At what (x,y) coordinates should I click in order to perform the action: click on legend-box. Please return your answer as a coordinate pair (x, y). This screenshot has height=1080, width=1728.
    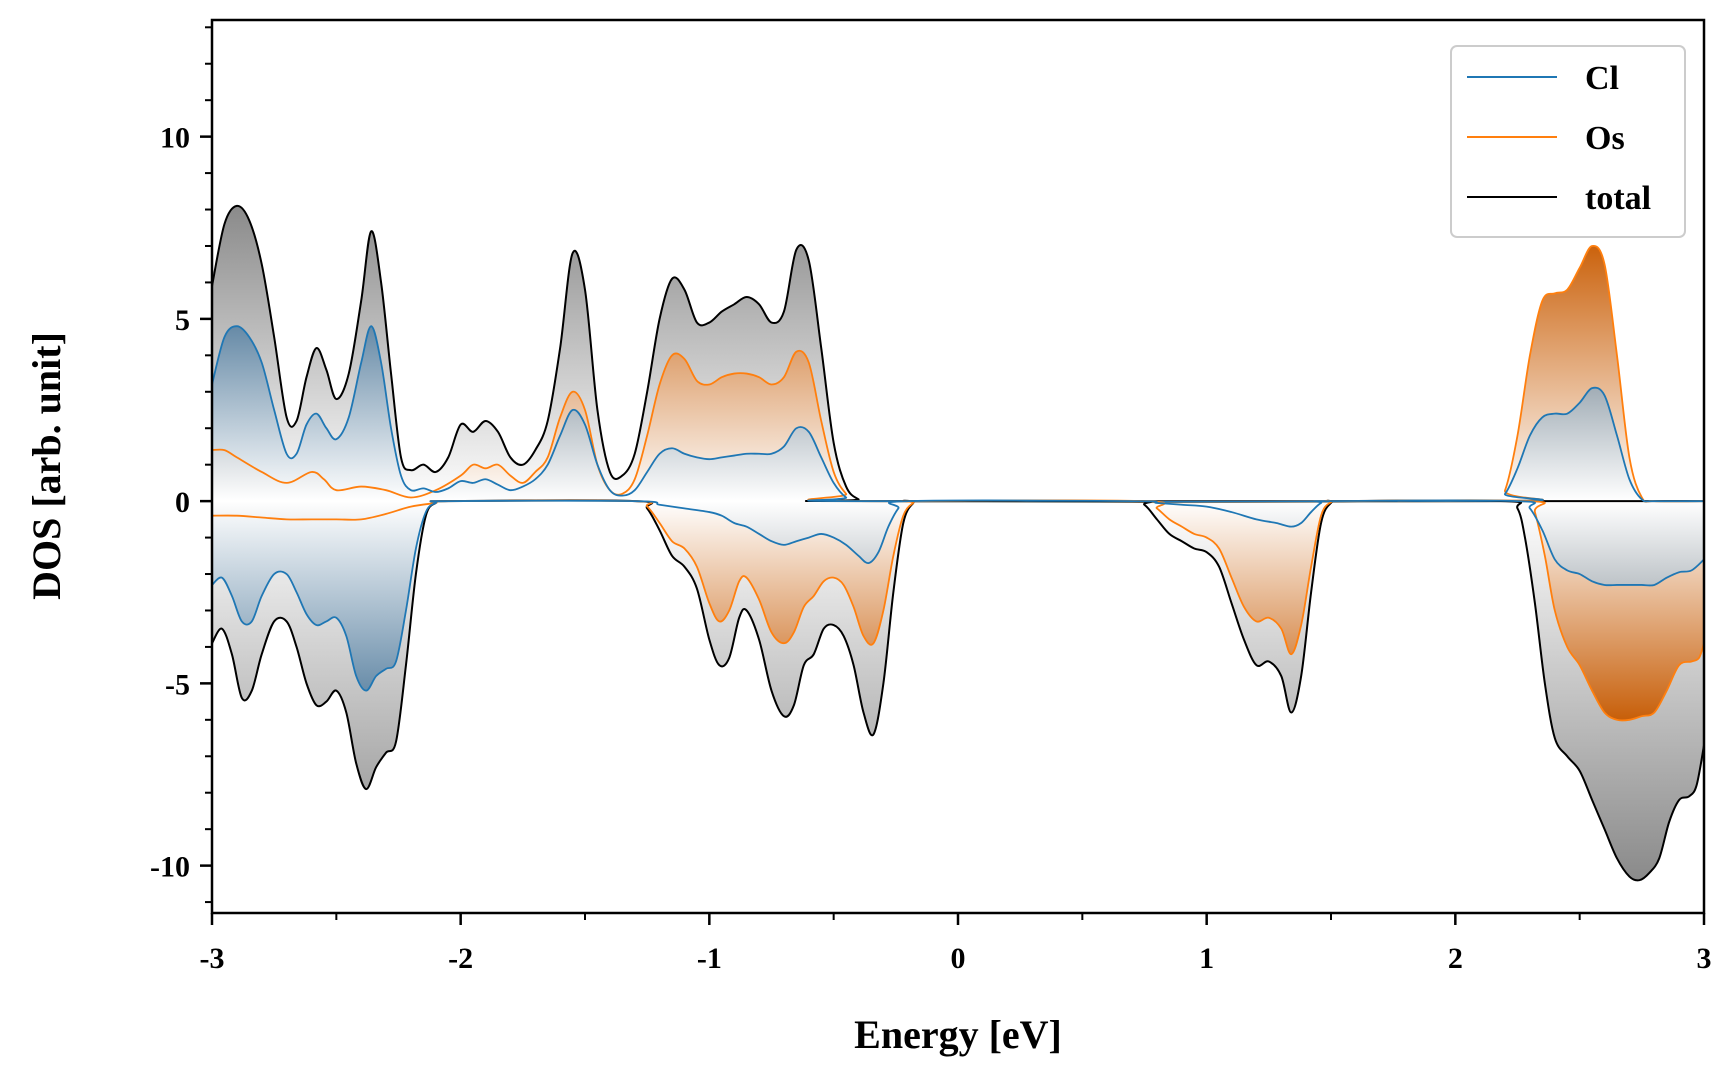
    Looking at the image, I should click on (1568, 141).